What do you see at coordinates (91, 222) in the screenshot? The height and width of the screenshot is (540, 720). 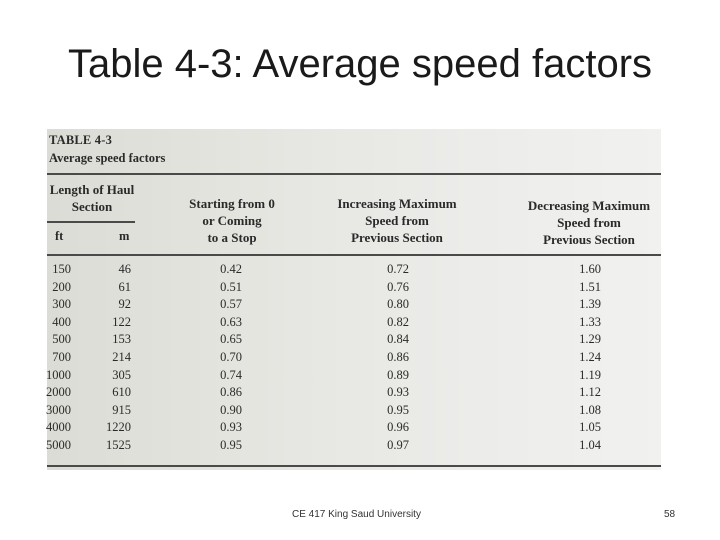 I see `length-subheader-rule` at bounding box center [91, 222].